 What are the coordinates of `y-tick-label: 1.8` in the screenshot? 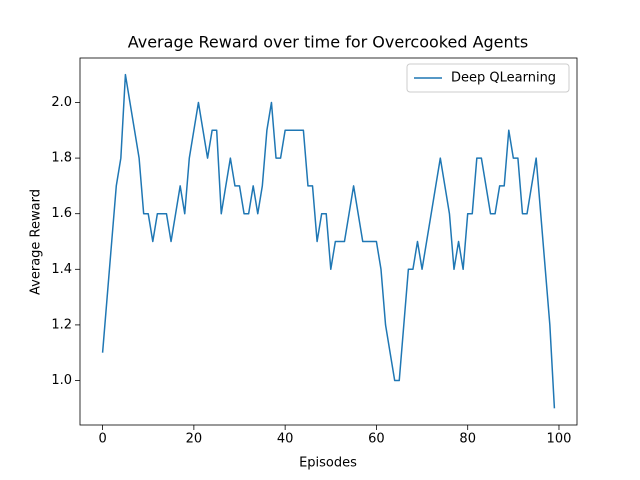 It's located at (61, 158).